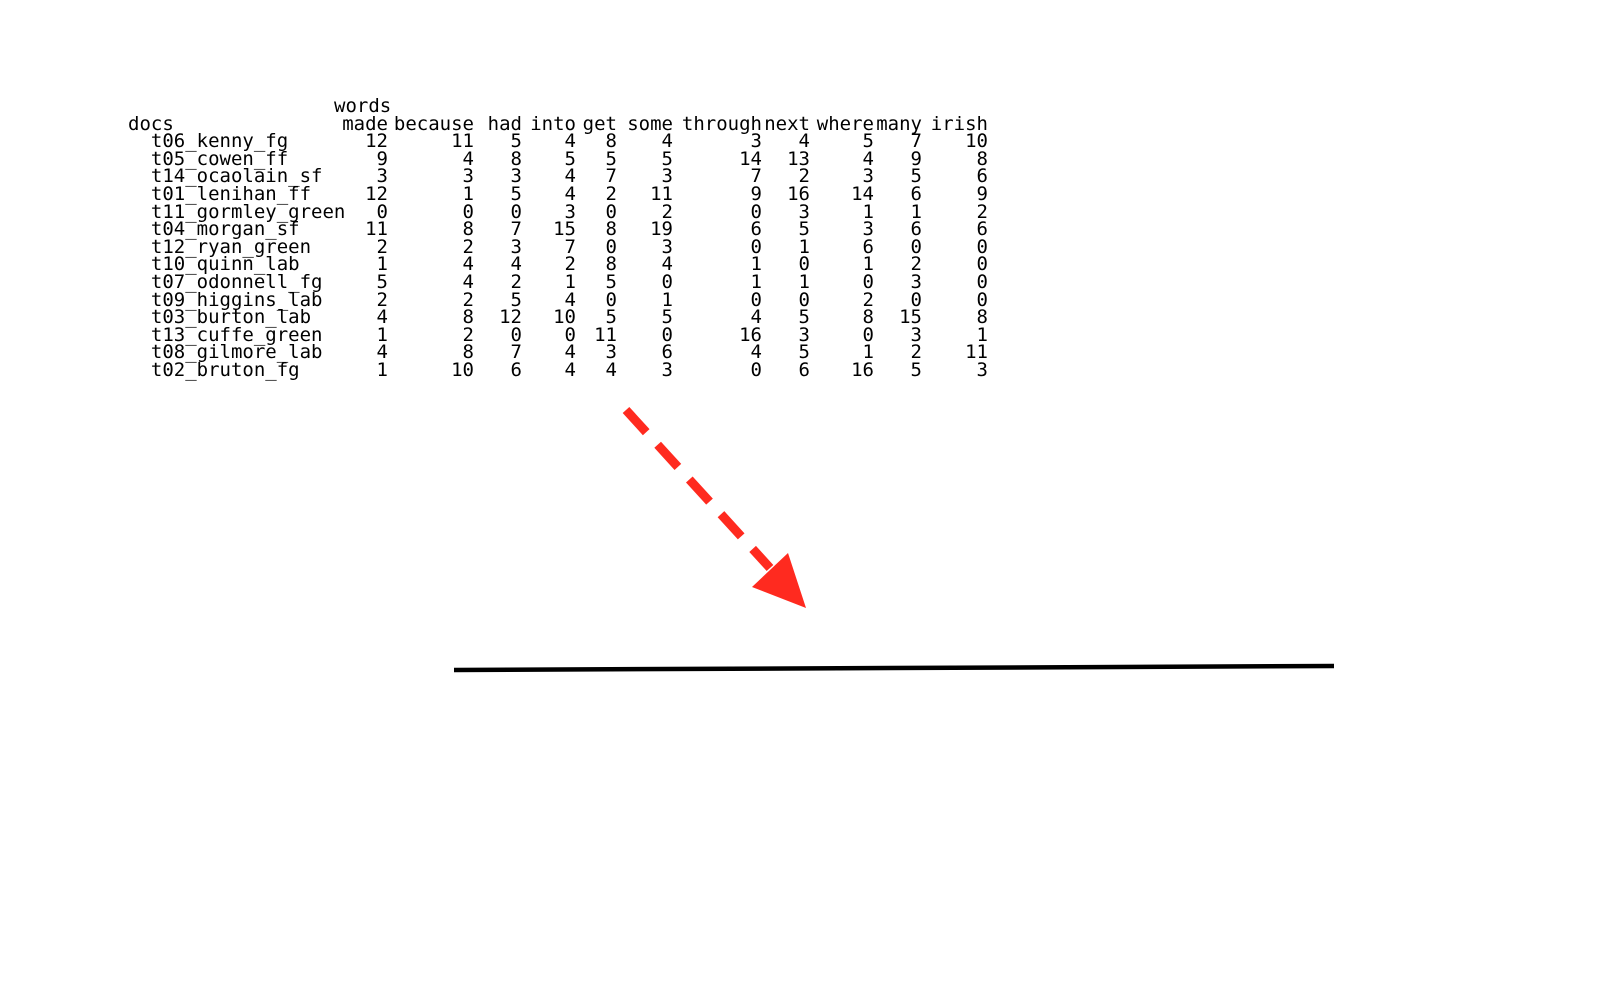 This screenshot has height=1008, width=1618. What do you see at coordinates (225, 352) in the screenshot?
I see `doc-name: t08_gilmore_lab` at bounding box center [225, 352].